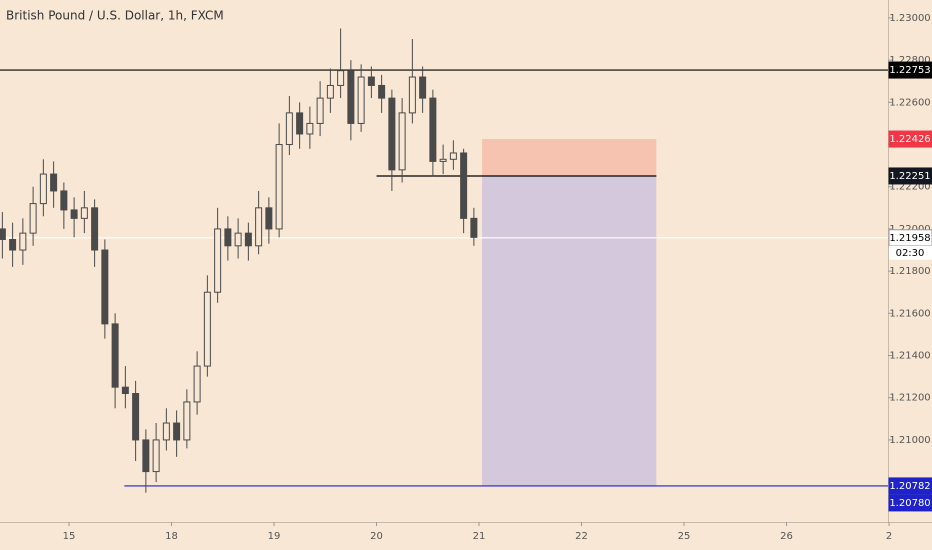  Describe the element at coordinates (786, 536) in the screenshot. I see `x-tick-label: 26` at that location.